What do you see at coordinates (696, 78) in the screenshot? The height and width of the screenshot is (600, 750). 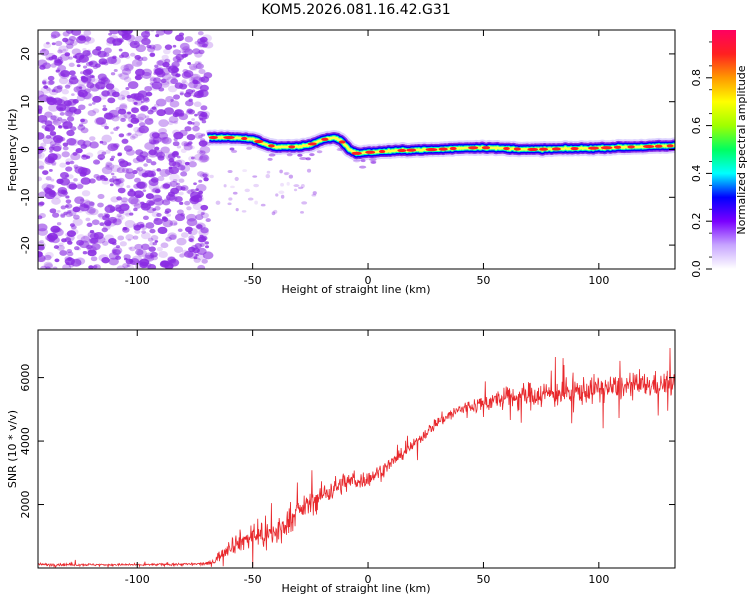 I see `colorbar-tick-label: 0.8` at bounding box center [696, 78].